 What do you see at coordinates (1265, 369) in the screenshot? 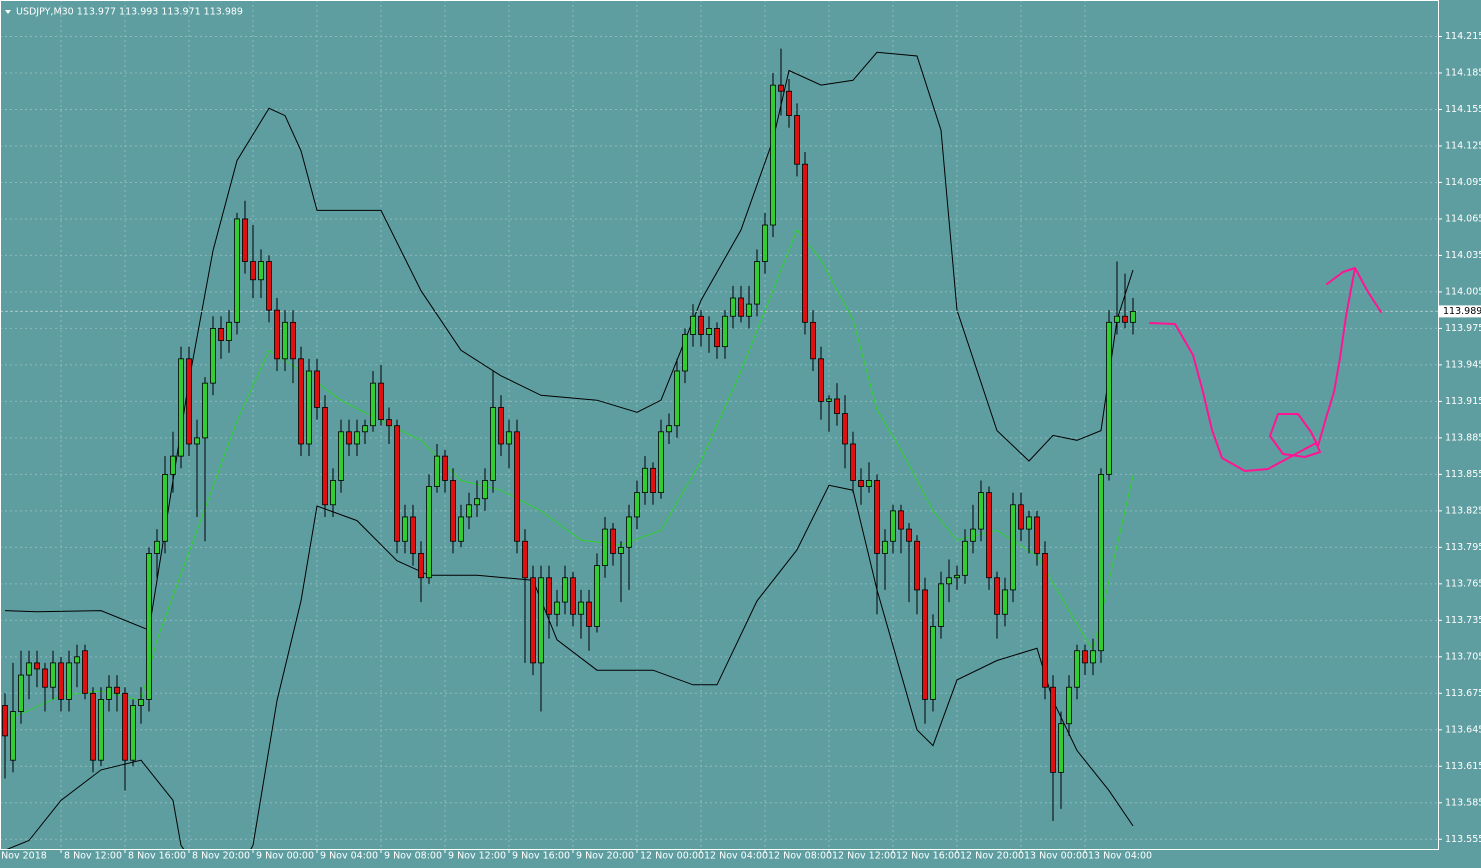
I see `hand-drawn-annotation` at bounding box center [1265, 369].